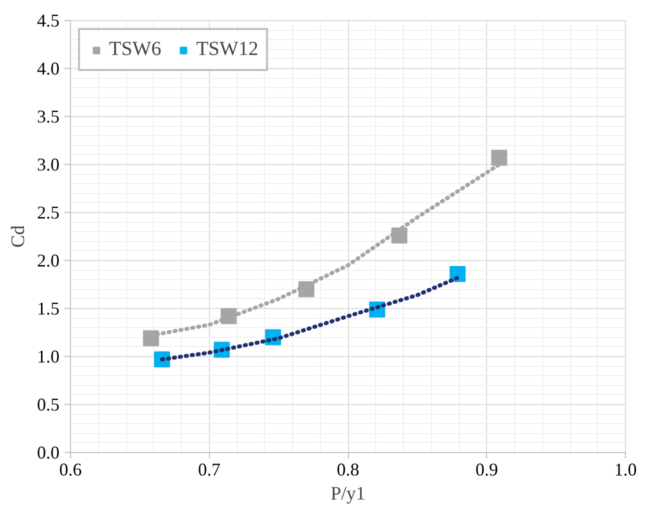 This screenshot has width=665, height=518. Describe the element at coordinates (70, 470) in the screenshot. I see `x-tick-label: 0.6` at that location.